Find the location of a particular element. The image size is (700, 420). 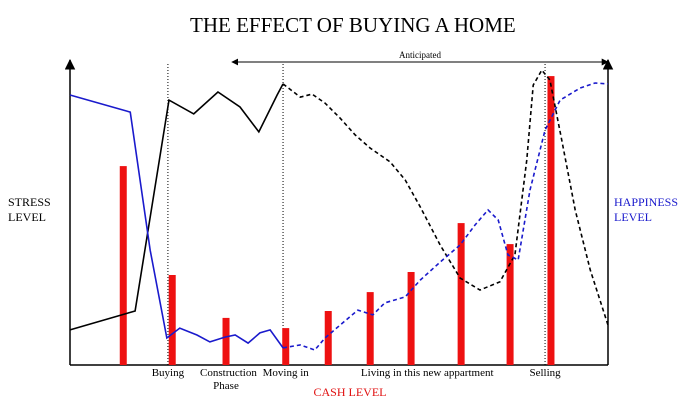

y2-axis-label: HAPPINESS LEVEL is located at coordinates (646, 209).